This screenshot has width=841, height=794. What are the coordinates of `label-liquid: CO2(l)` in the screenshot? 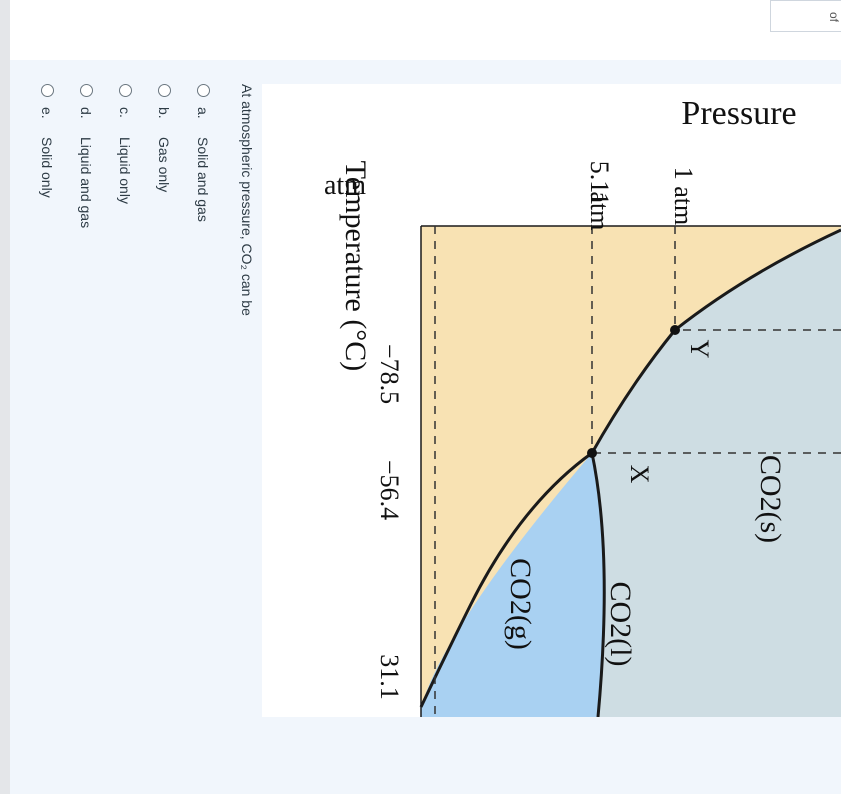 It's located at (620, 624).